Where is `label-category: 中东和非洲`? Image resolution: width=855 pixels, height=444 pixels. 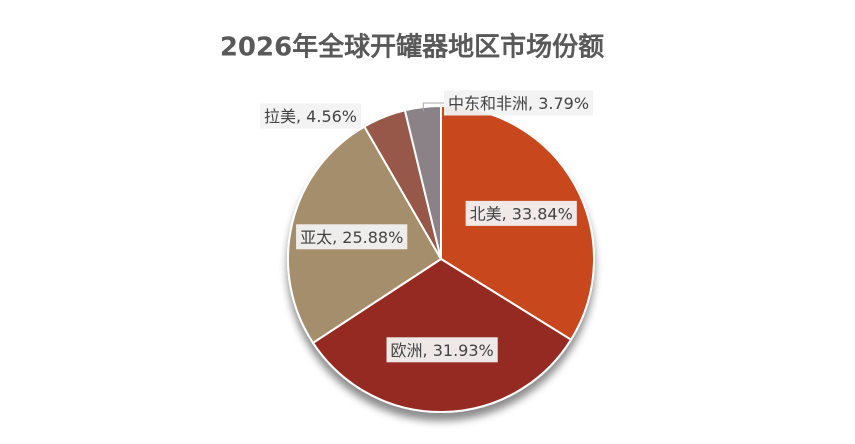
label-category: 中东和非洲 is located at coordinates (488, 103).